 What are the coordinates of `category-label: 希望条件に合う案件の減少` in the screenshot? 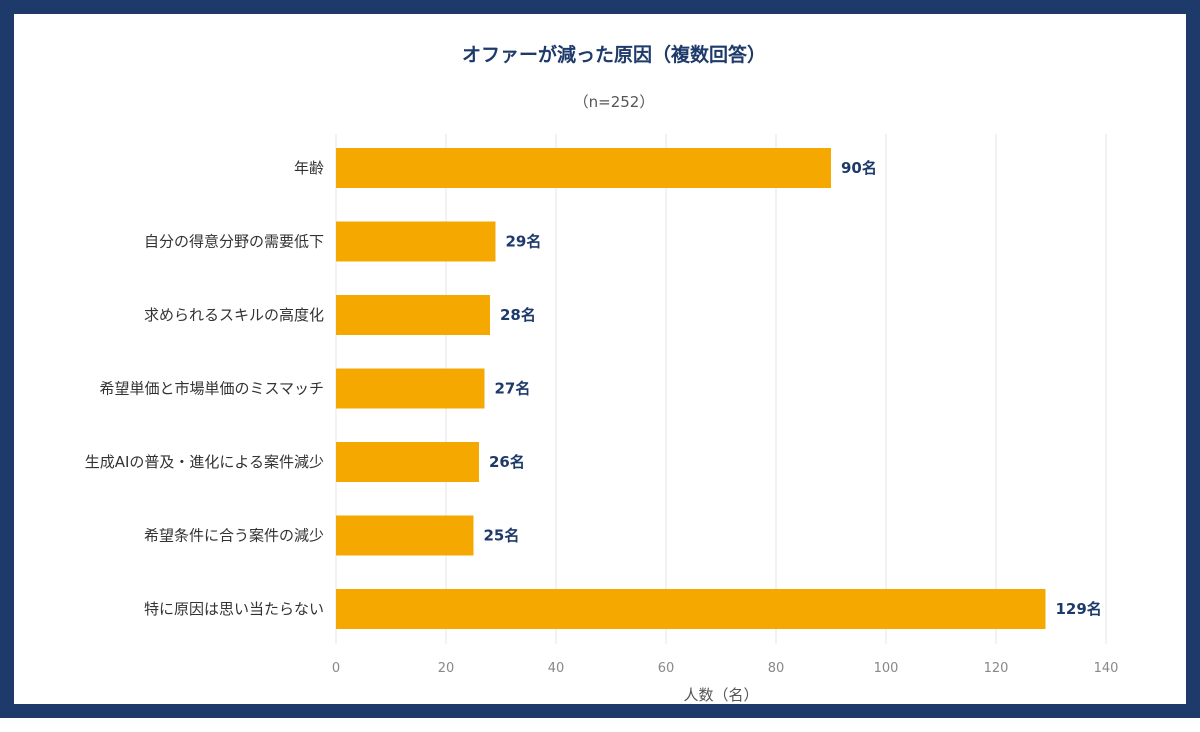 It's located at (234, 536).